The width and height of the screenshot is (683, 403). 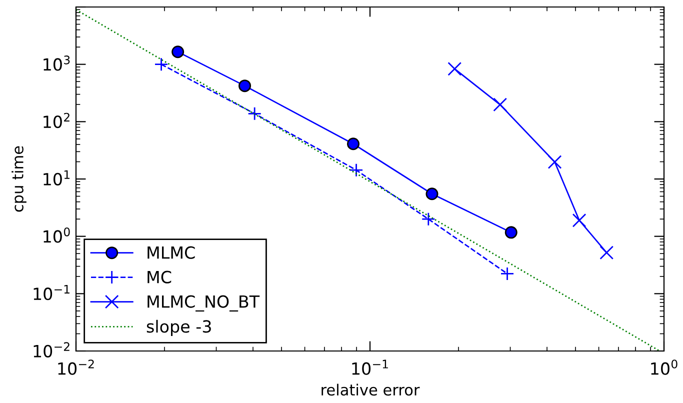 I want to click on y-tick-label: 10$^{−1}$, so click(x=52, y=292).